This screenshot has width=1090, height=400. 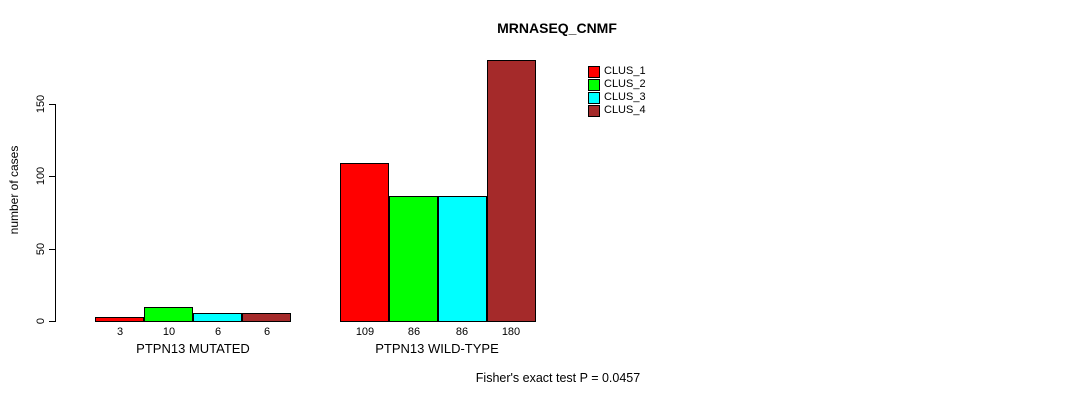 I want to click on legend: CLUS_1 CLUS_2 CLUS_3 CLUS_4, so click(x=617, y=91).